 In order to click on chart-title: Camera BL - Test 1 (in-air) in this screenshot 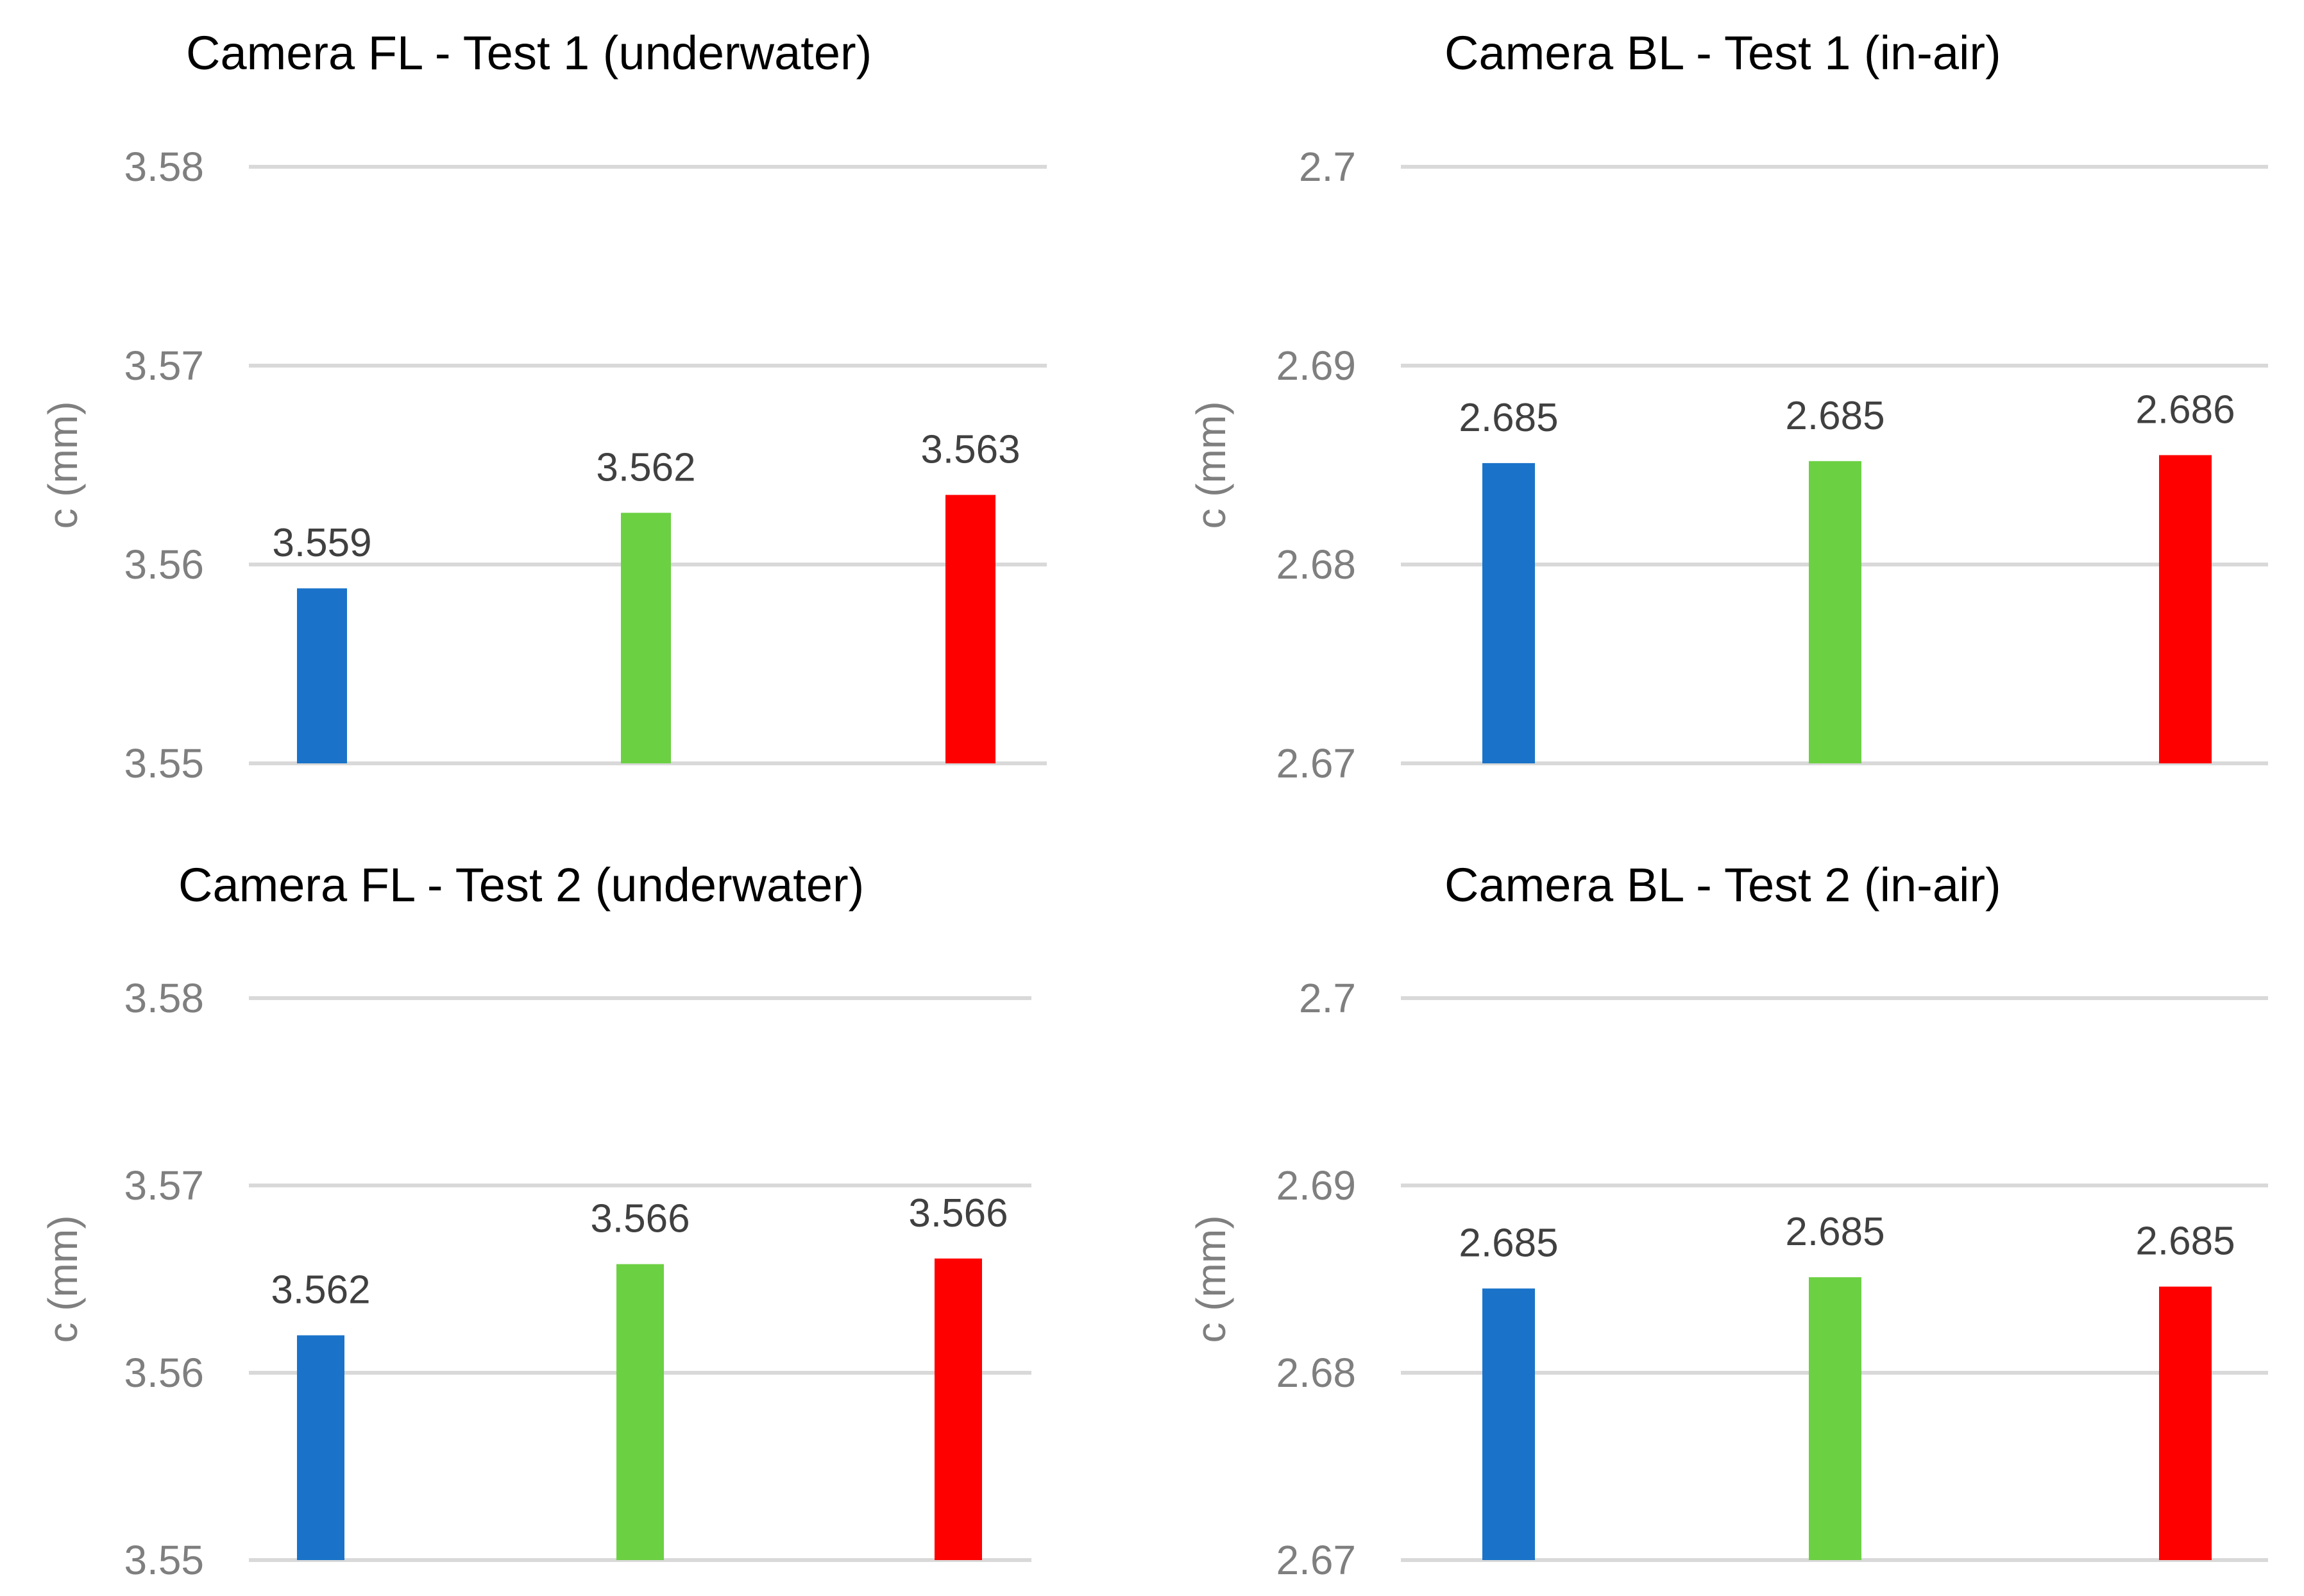, I will do `click(1722, 53)`.